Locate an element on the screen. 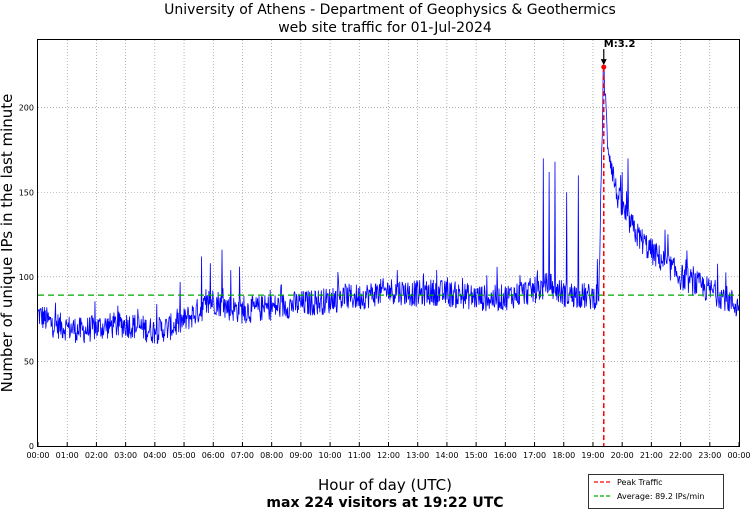 This screenshot has width=750, height=511. x-tick-label: 18:00 is located at coordinates (563, 455).